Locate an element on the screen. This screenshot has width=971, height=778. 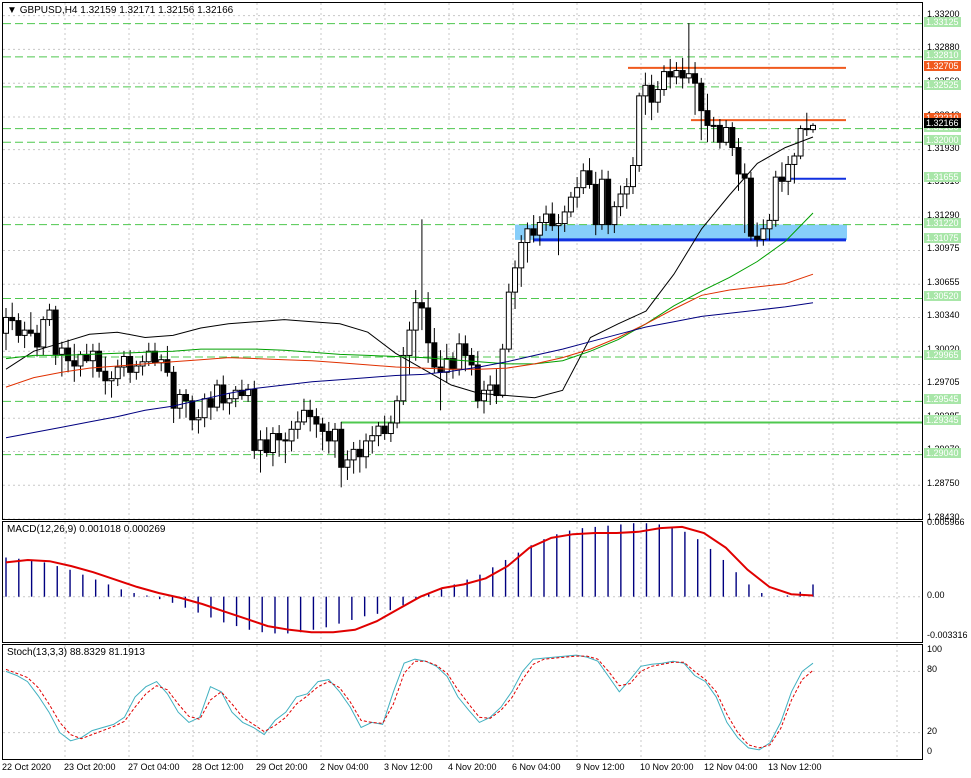
price-tick-label: 1.33200 is located at coordinates (943, 13).